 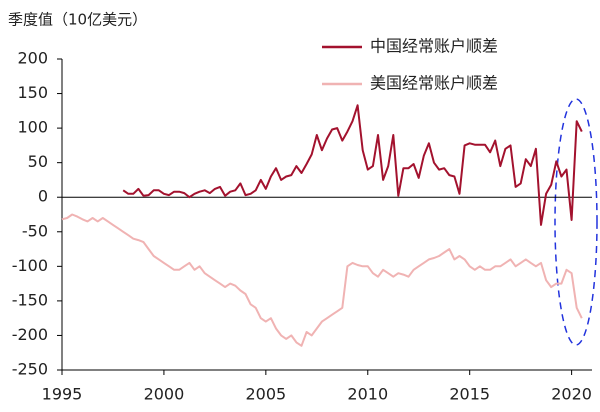 I want to click on x-tick-label: 1995, so click(x=62, y=394).